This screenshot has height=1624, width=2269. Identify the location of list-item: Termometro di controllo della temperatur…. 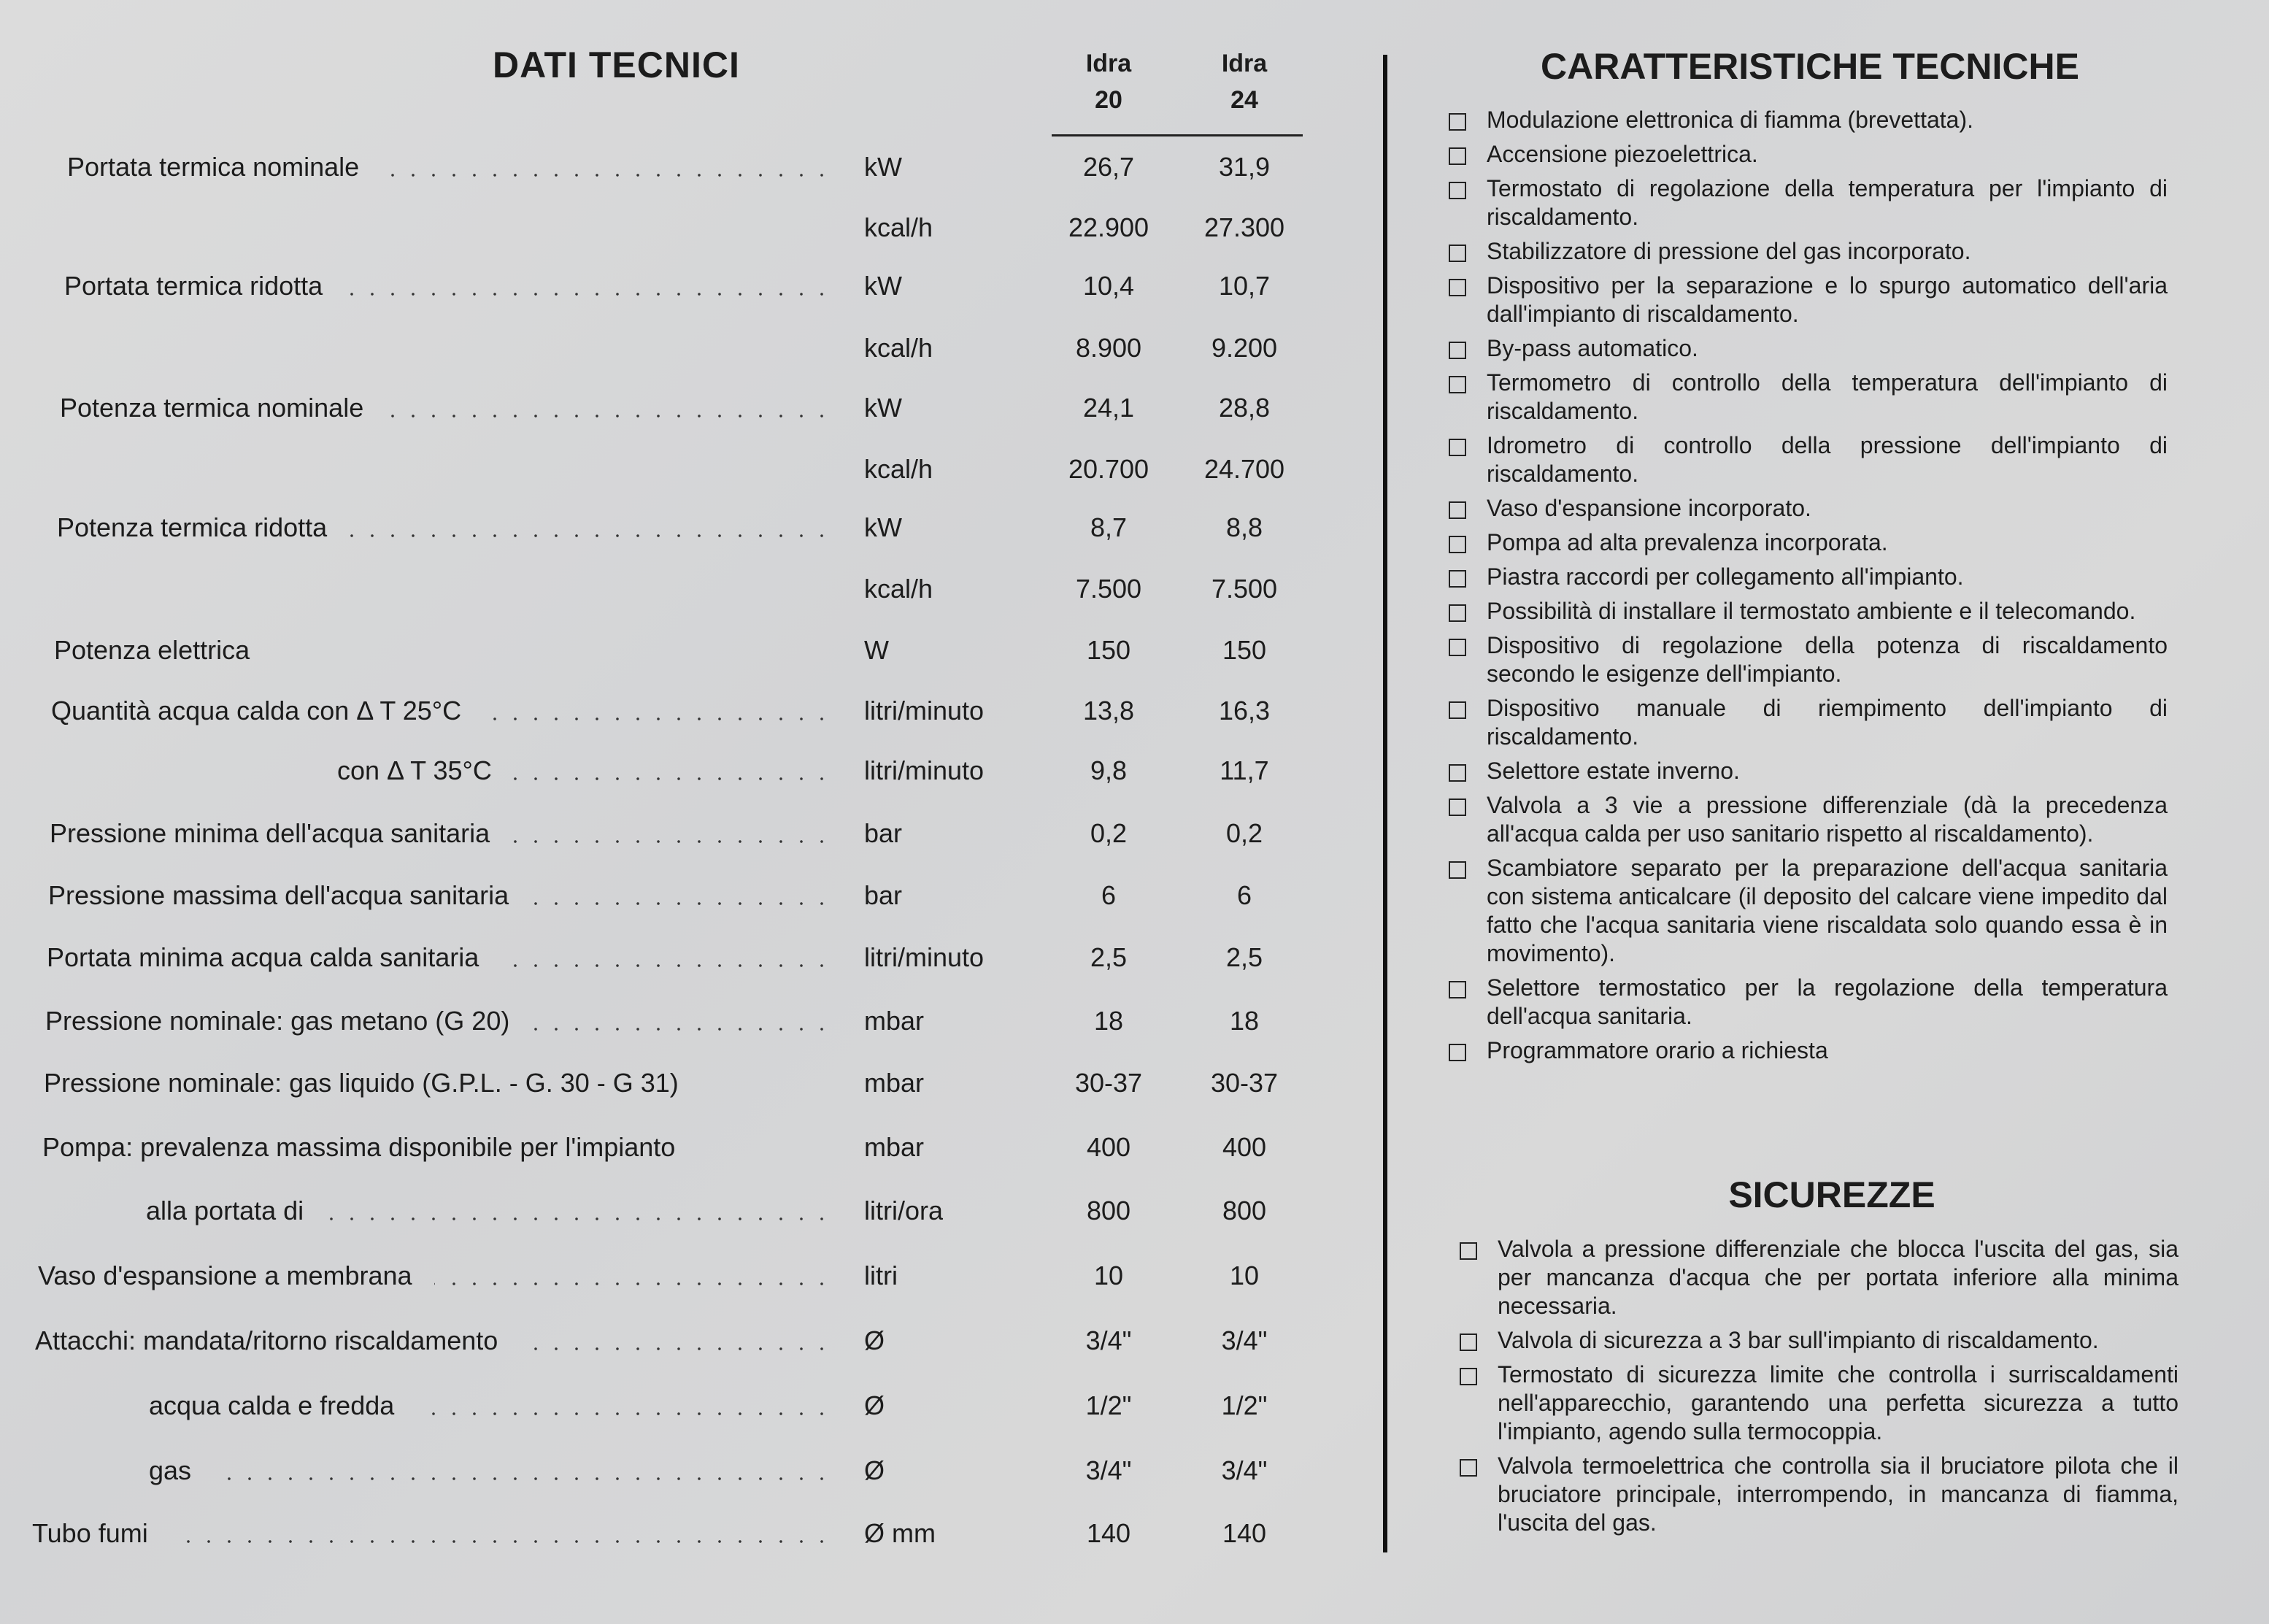
(1808, 397).